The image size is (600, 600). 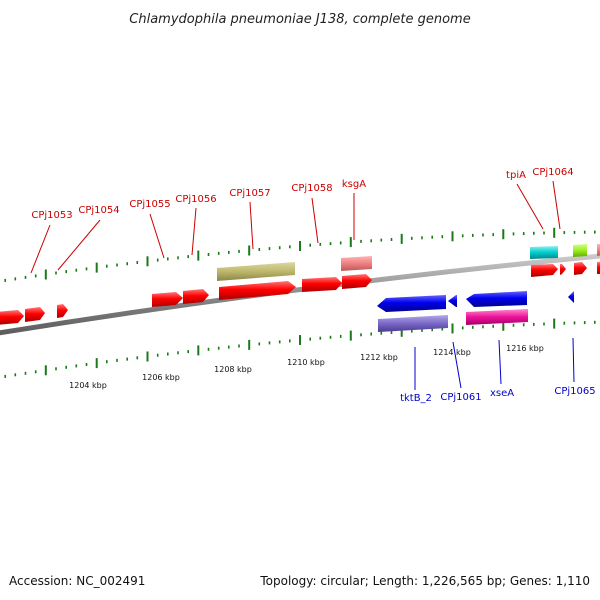 I want to click on gene-label-cpj1057: CPj1057, so click(x=249, y=193).